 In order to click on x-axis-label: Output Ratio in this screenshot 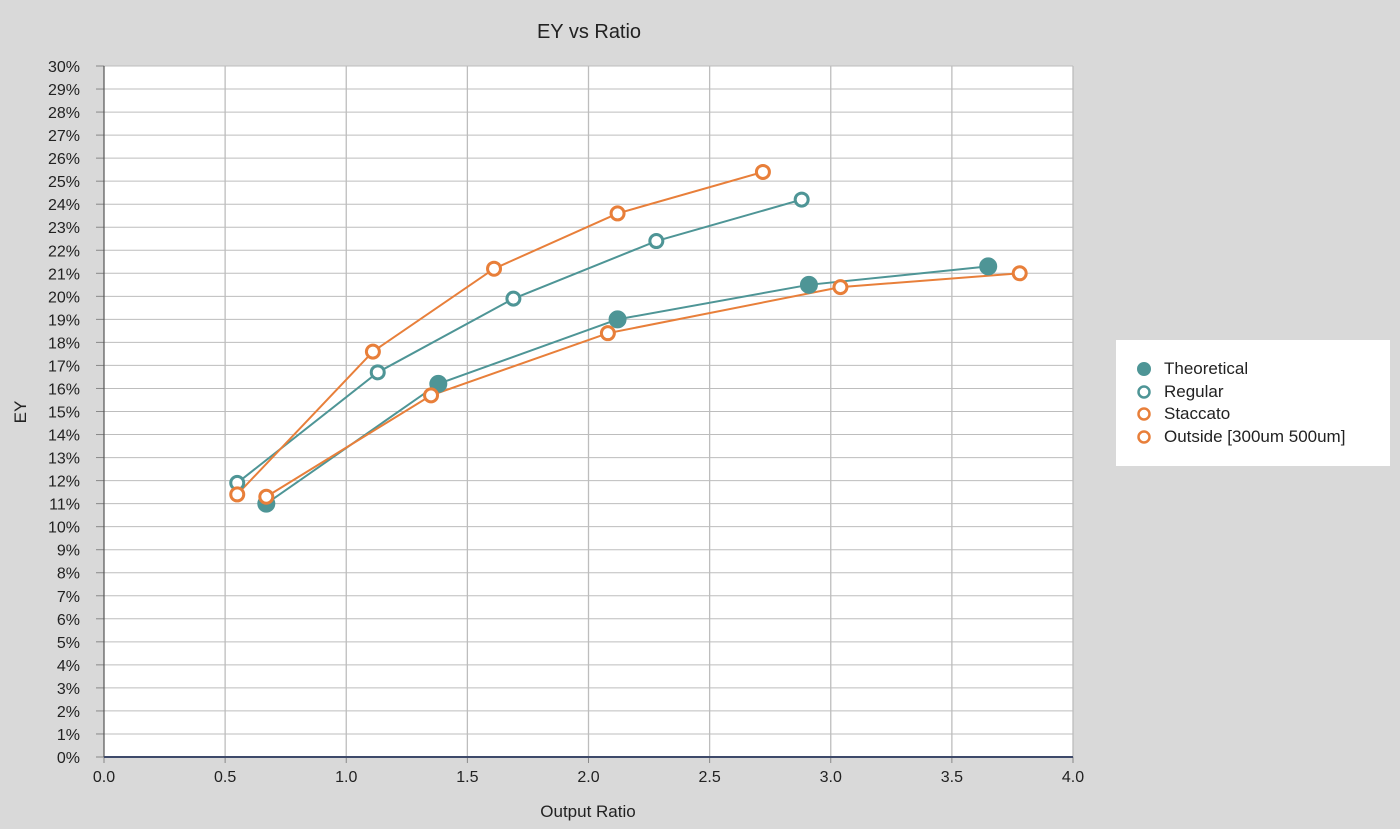, I will do `click(587, 811)`.